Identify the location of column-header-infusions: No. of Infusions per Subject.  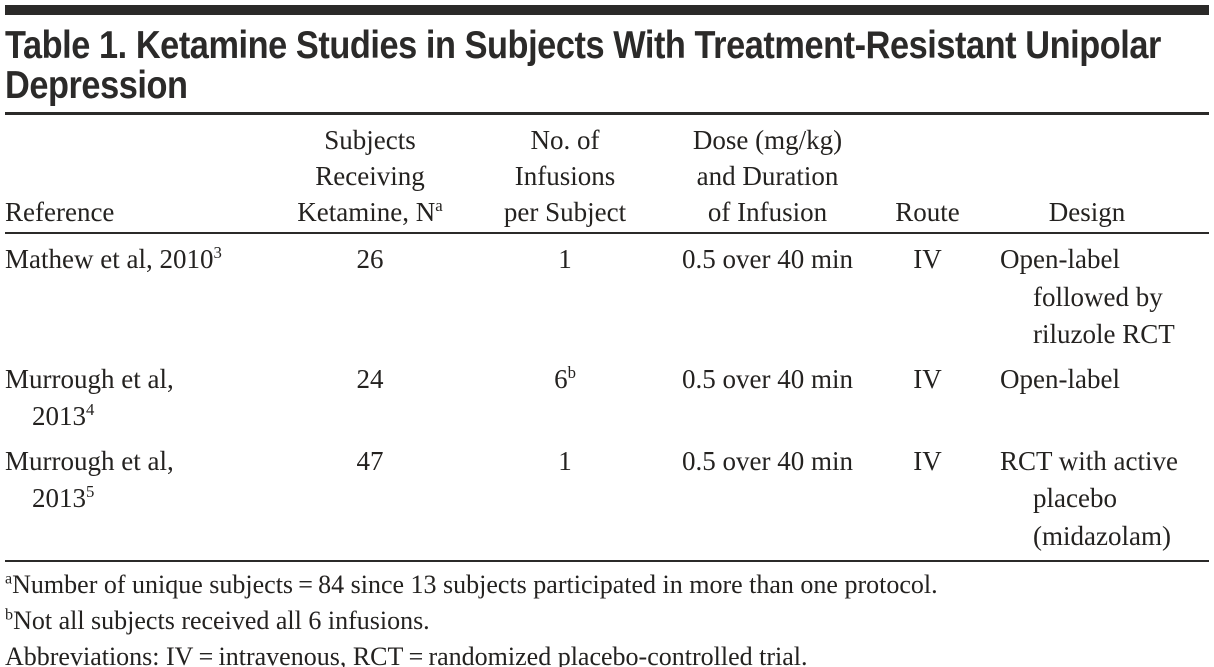
(565, 176).